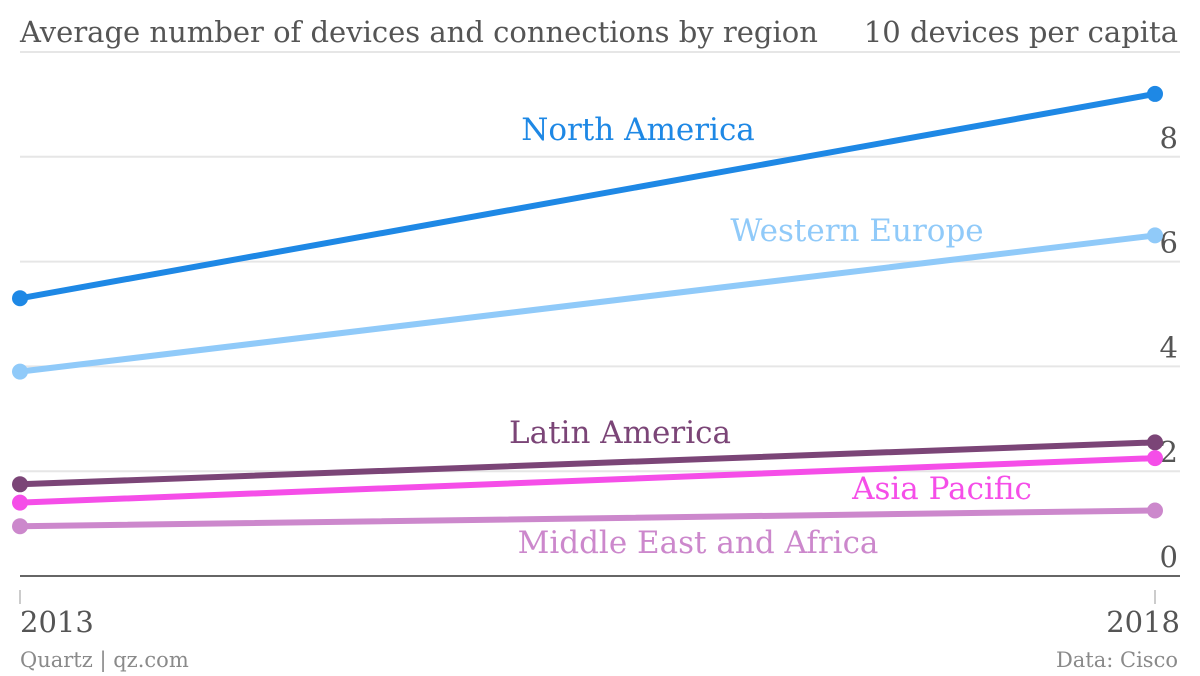  Describe the element at coordinates (1143, 622) in the screenshot. I see `x-tick-label: 2018` at that location.